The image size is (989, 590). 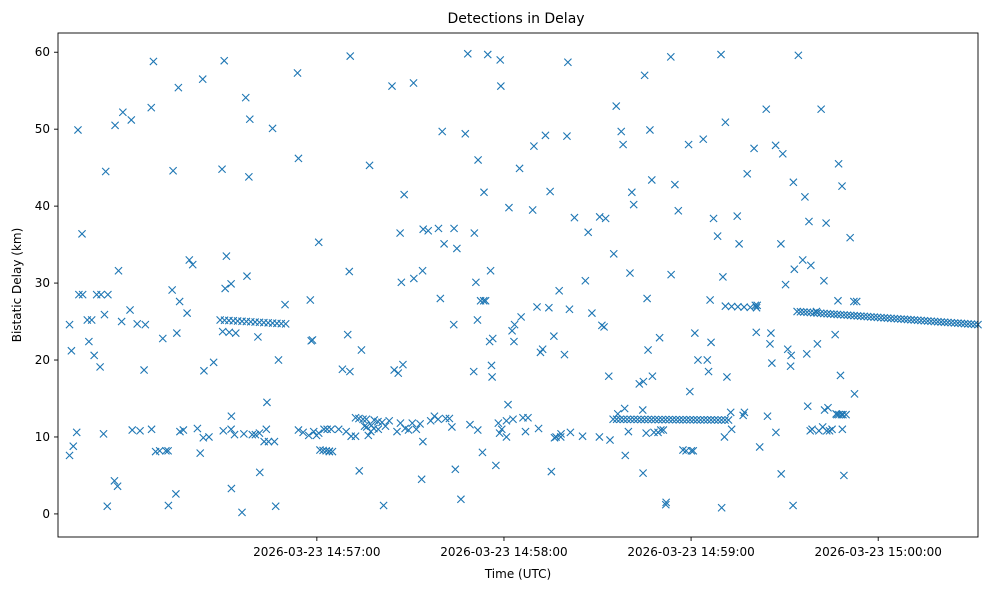 I want to click on x-tick-label: 2026-03-23 14:58:00, so click(x=503, y=552).